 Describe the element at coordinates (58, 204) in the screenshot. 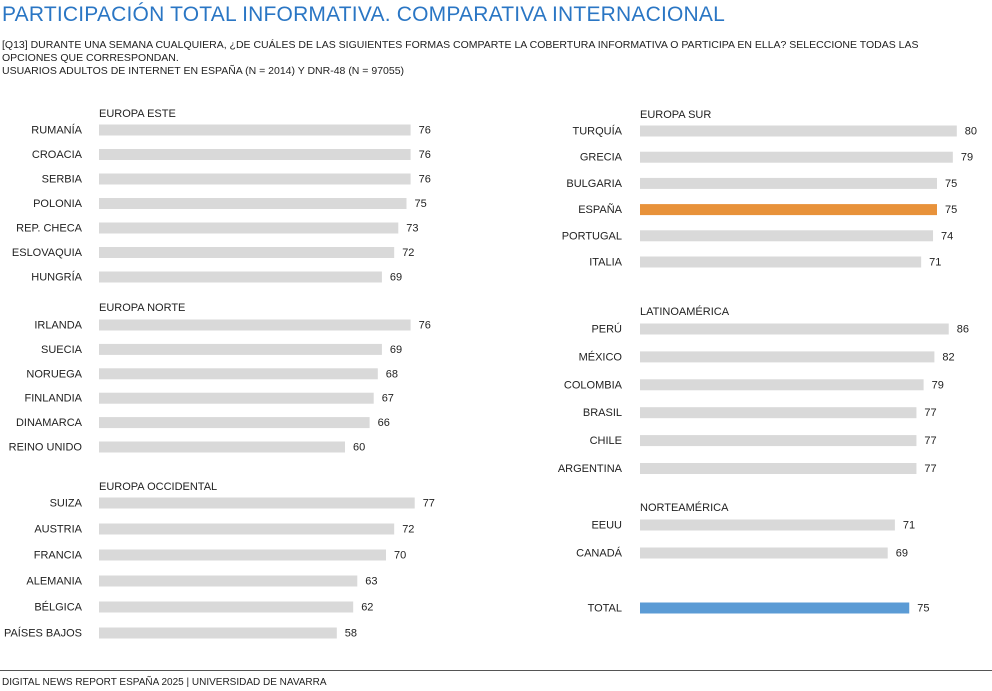

I see `category-label: POLONIA` at that location.